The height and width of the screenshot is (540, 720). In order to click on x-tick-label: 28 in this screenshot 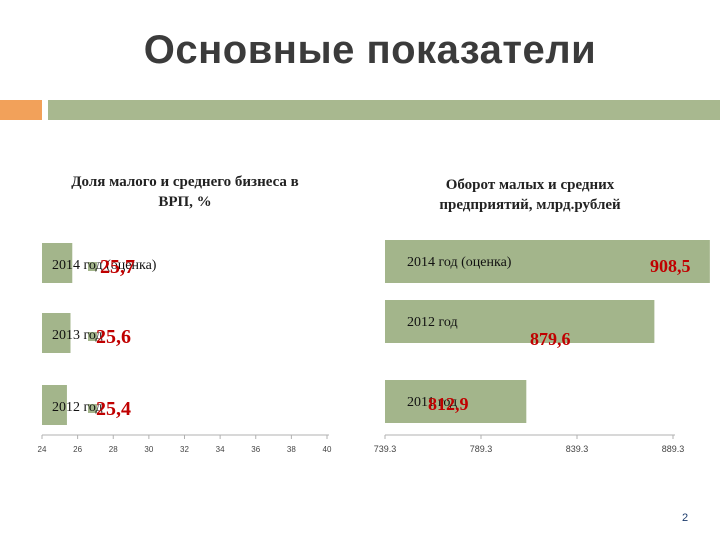, I will do `click(113, 449)`.